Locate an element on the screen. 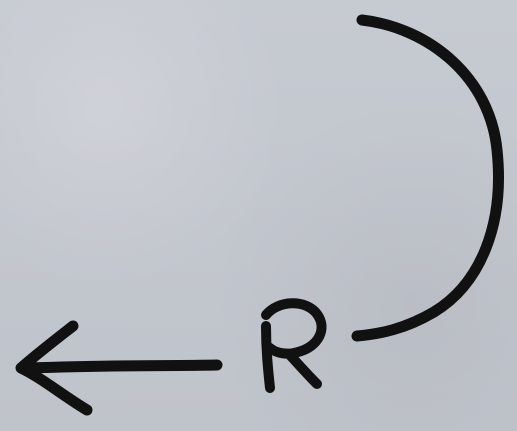 The image size is (517, 431). left-arrow-head is located at coordinates (54, 368).